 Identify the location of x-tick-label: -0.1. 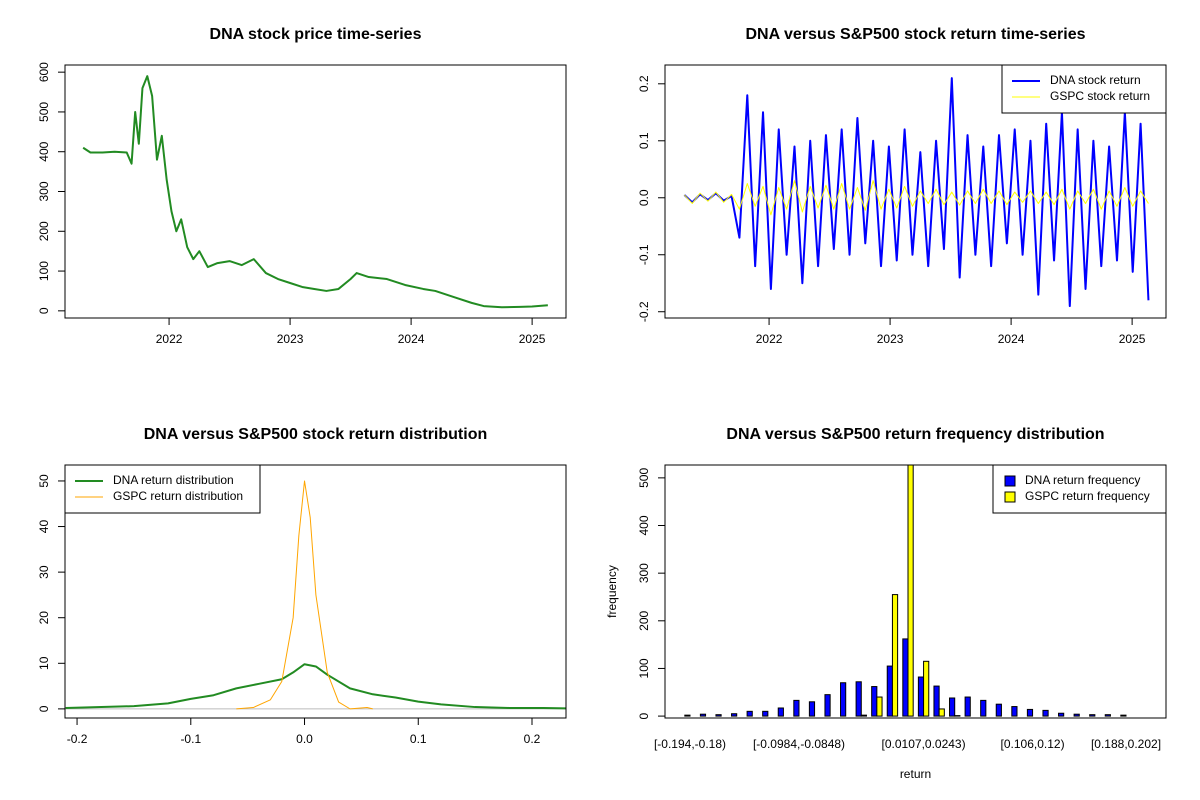
(190, 739).